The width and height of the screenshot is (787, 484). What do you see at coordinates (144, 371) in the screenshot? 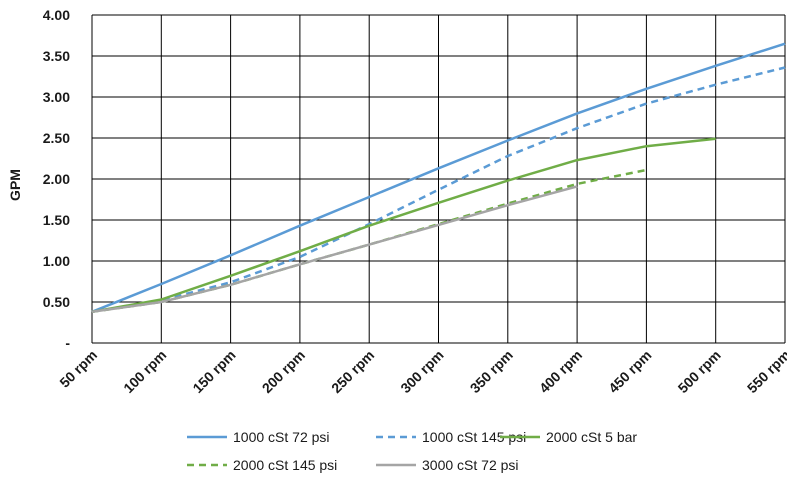
I see `x-tick-label: 100 rpm` at bounding box center [144, 371].